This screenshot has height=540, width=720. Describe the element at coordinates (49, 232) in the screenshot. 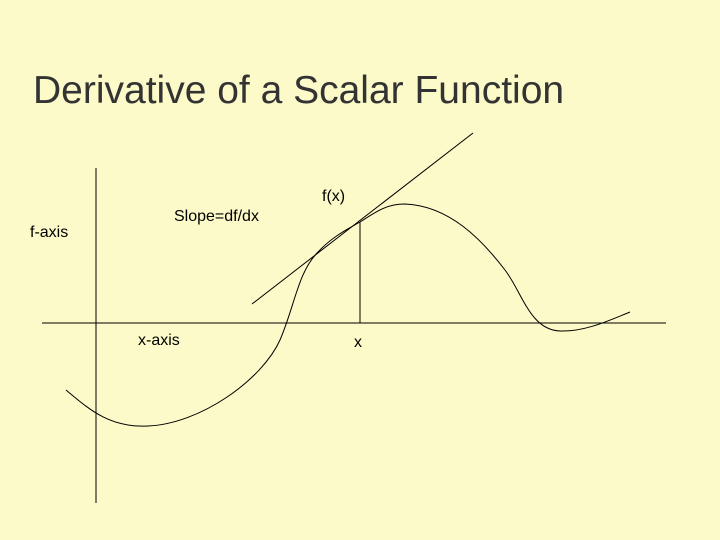

I see `f-axis-label: f-axis` at that location.